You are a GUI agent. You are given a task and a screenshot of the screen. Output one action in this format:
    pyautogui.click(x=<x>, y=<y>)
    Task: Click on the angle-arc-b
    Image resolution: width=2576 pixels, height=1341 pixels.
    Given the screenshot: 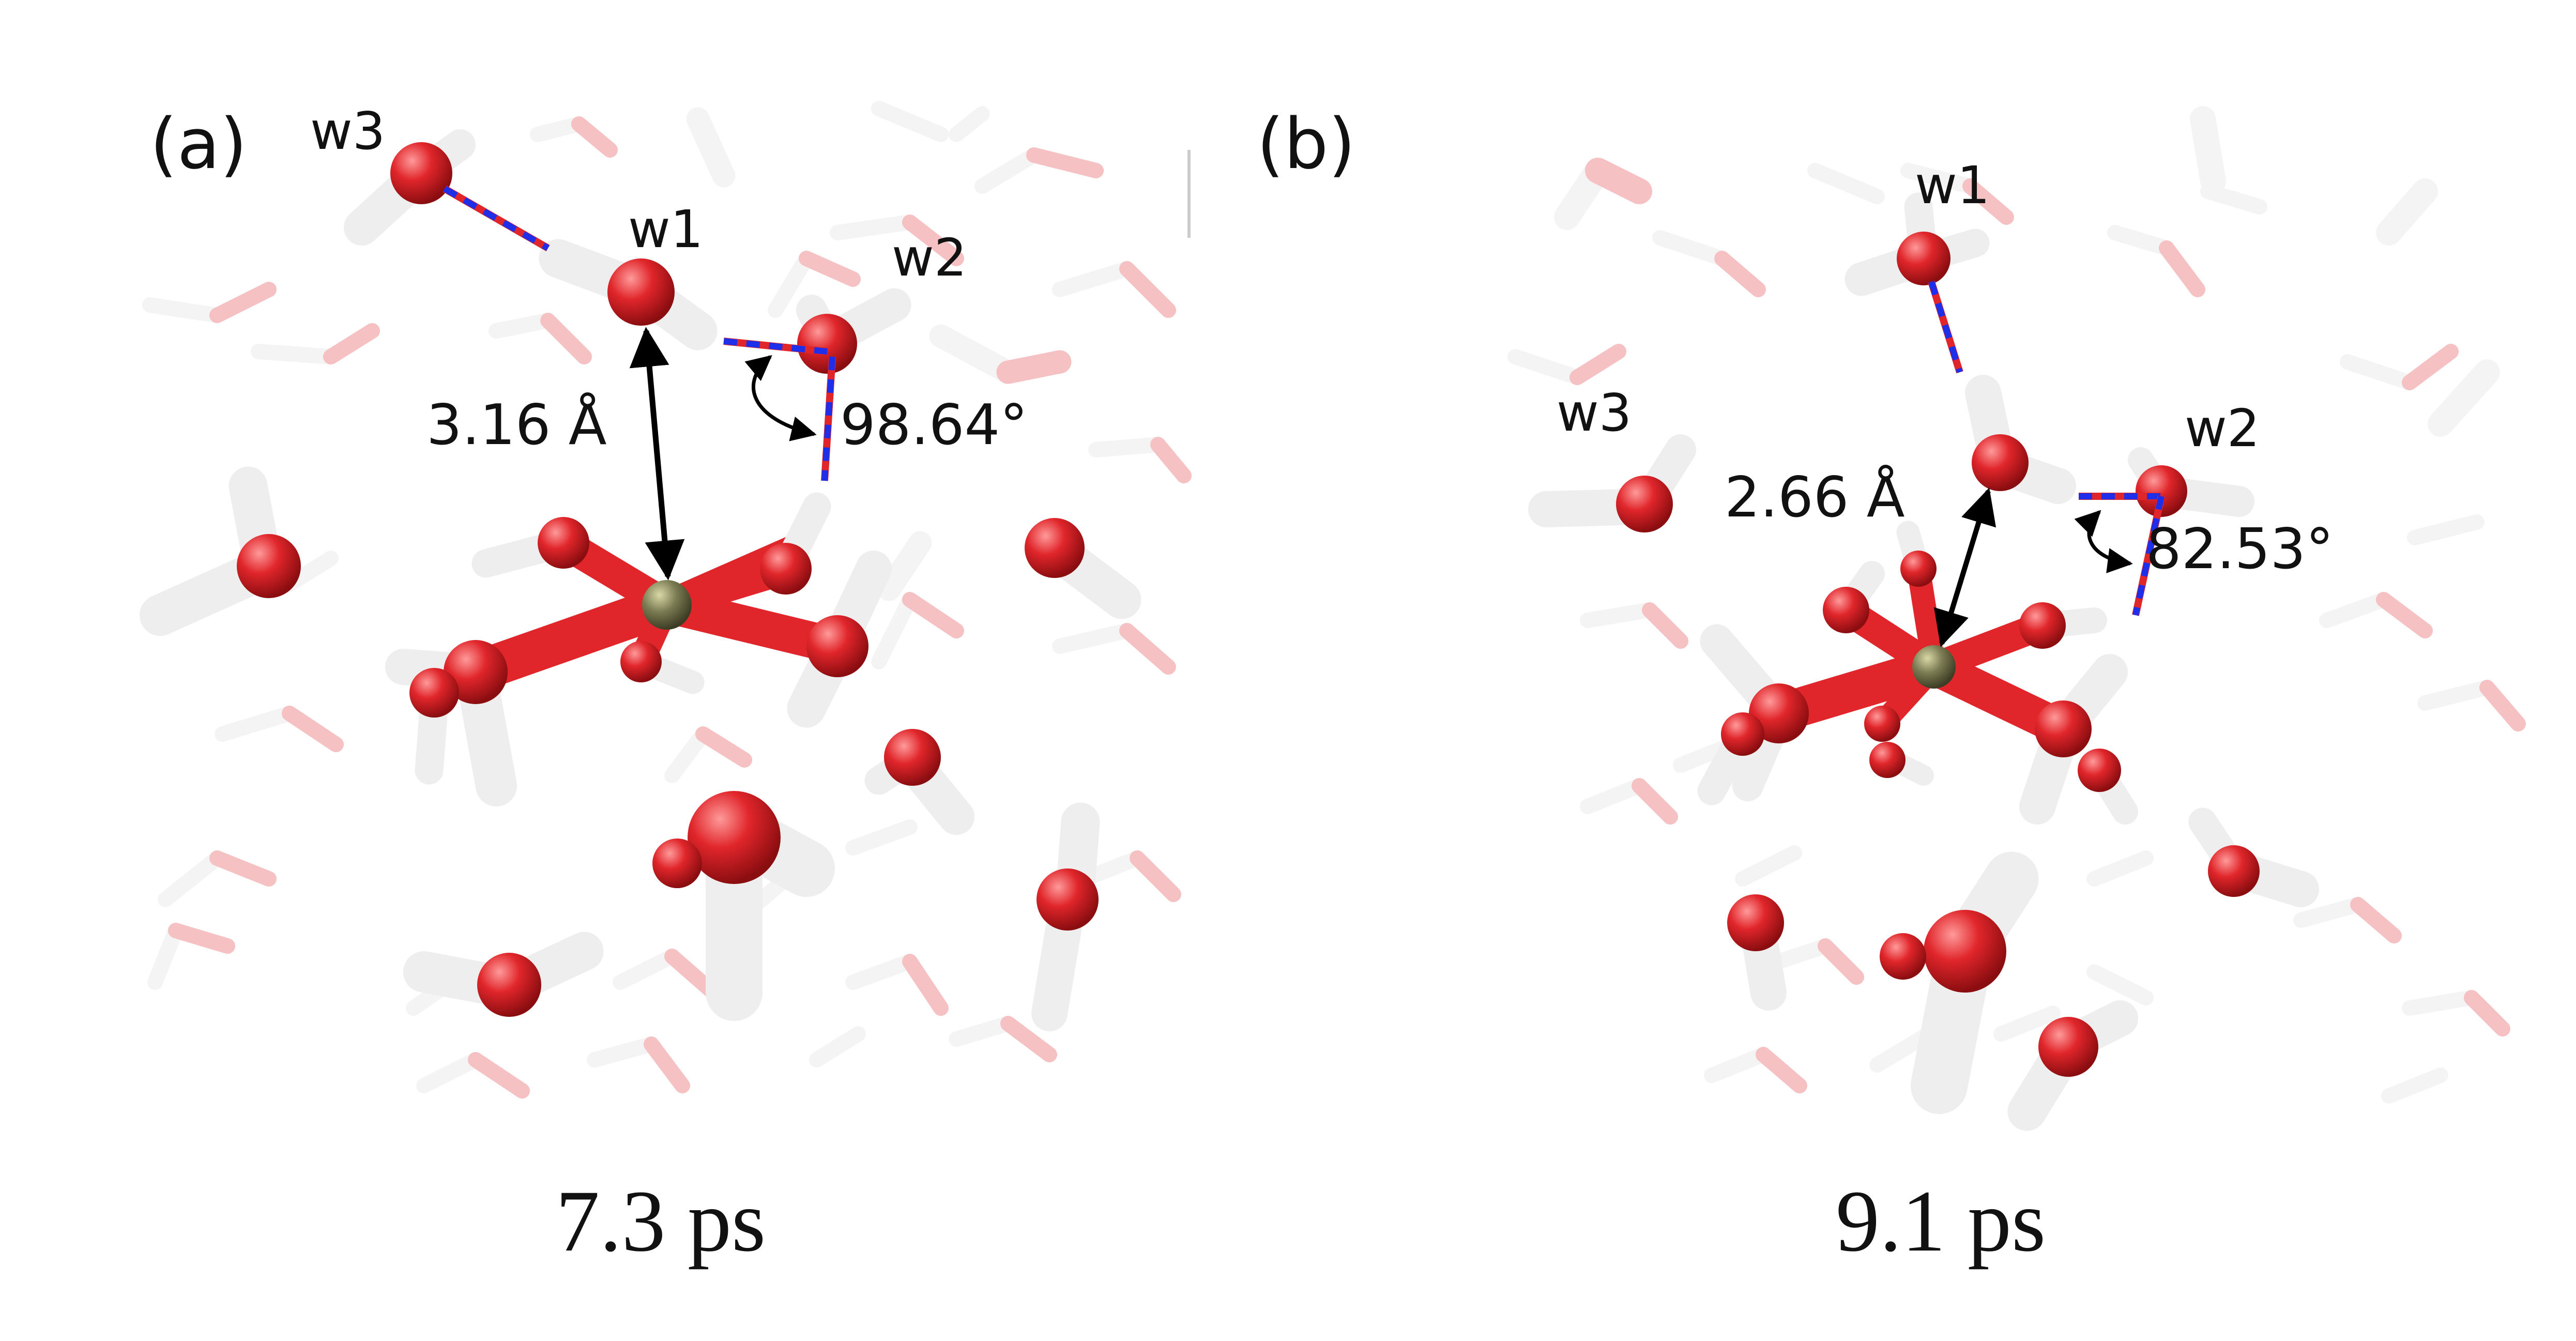 What is the action you would take?
    pyautogui.click(x=2103, y=541)
    